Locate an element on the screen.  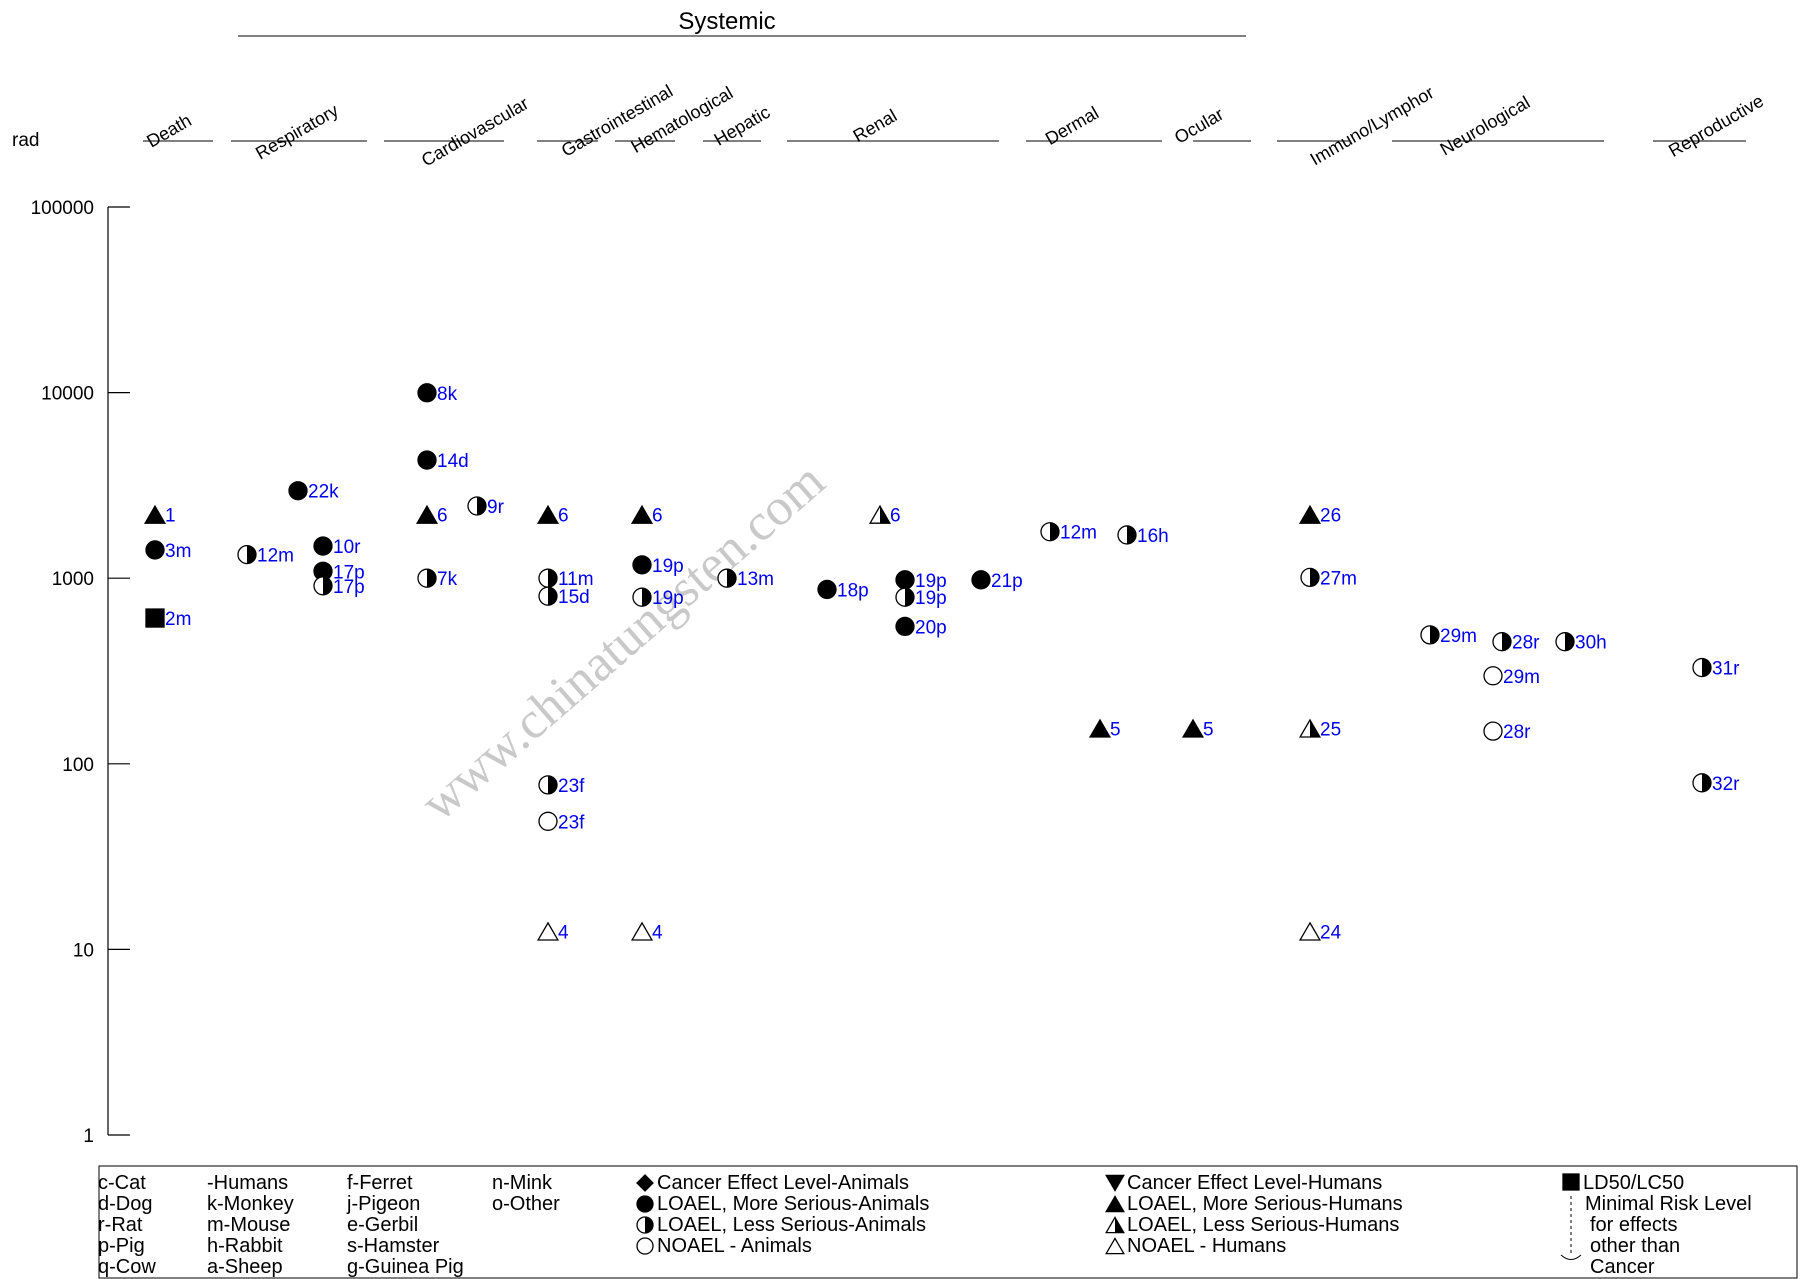
data-point-label: 10r is located at coordinates (347, 547).